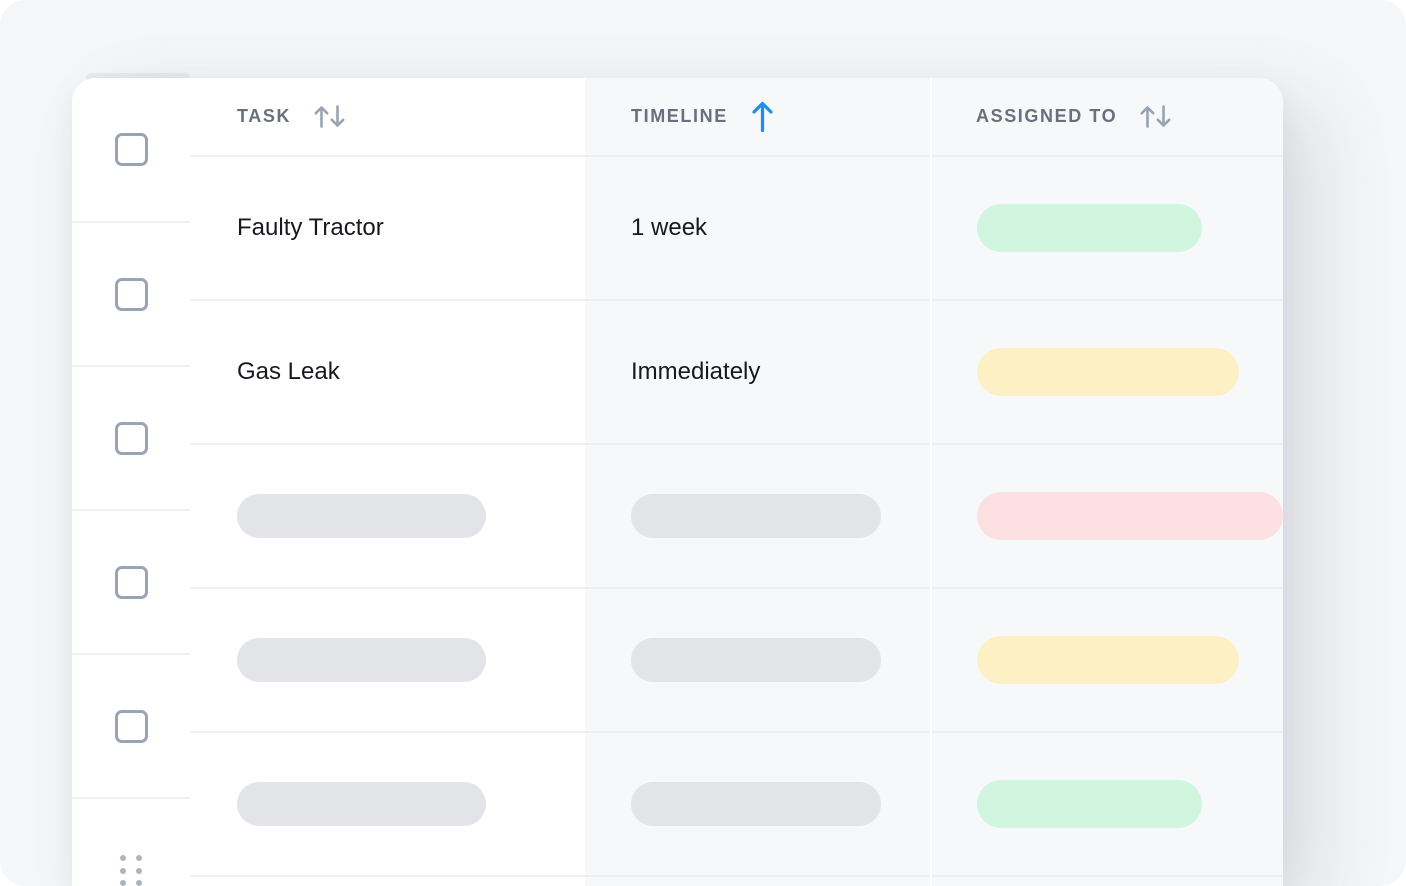  Describe the element at coordinates (387, 229) in the screenshot. I see `table-cell-task: Faulty Tractor` at that location.